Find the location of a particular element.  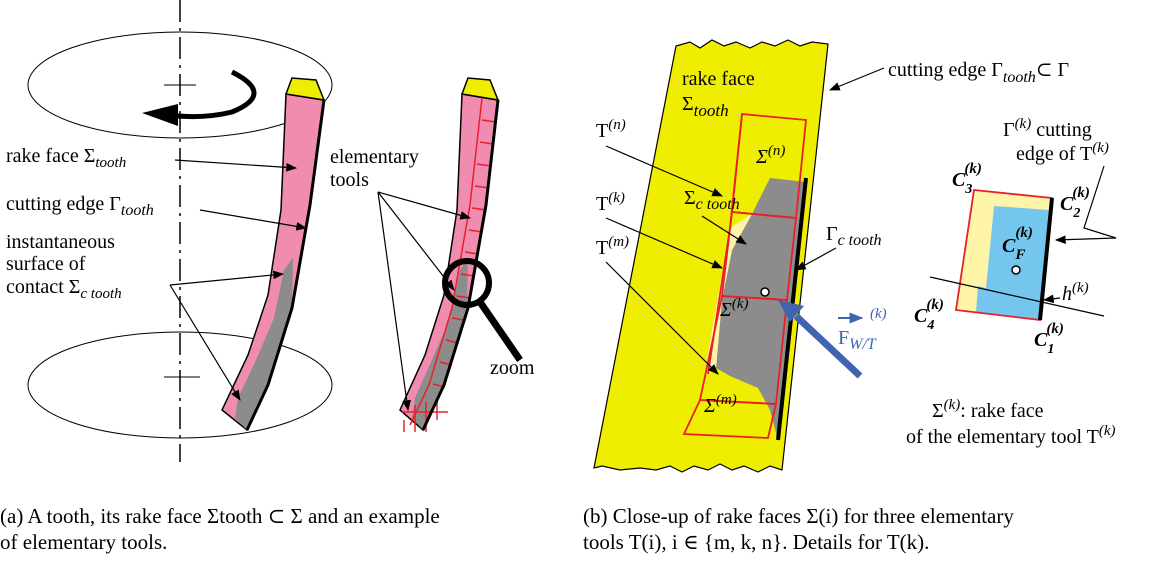

label-sigma-n: Σ(n) is located at coordinates (770, 155).